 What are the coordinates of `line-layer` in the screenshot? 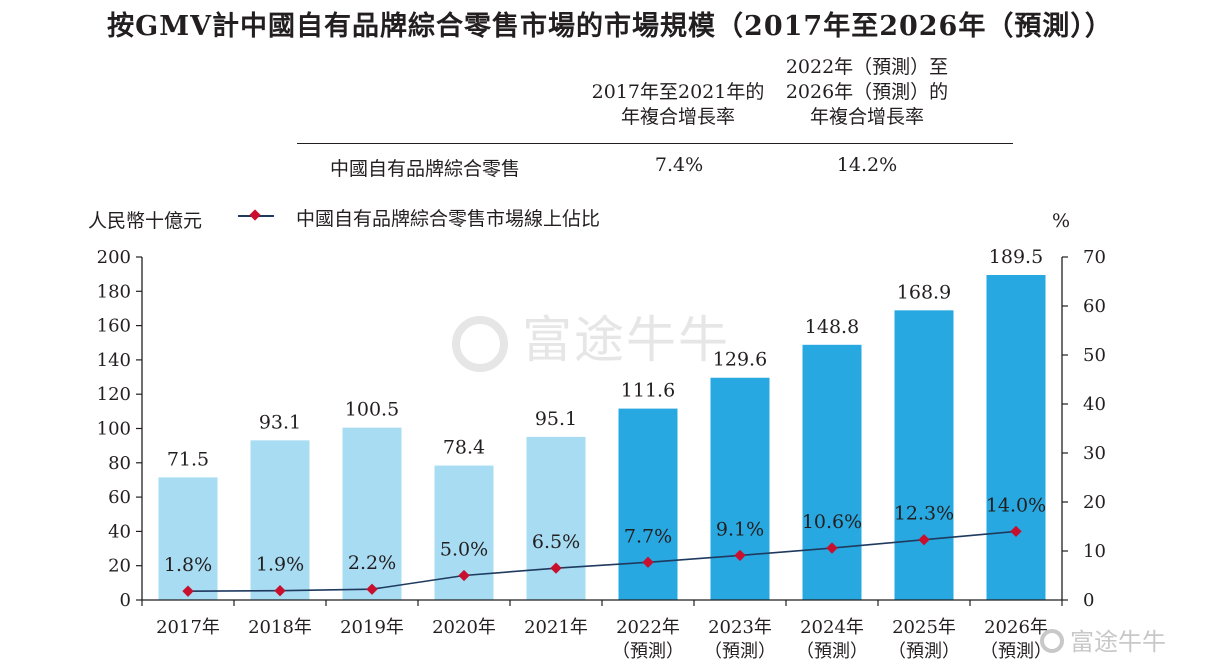 It's located at (602, 561).